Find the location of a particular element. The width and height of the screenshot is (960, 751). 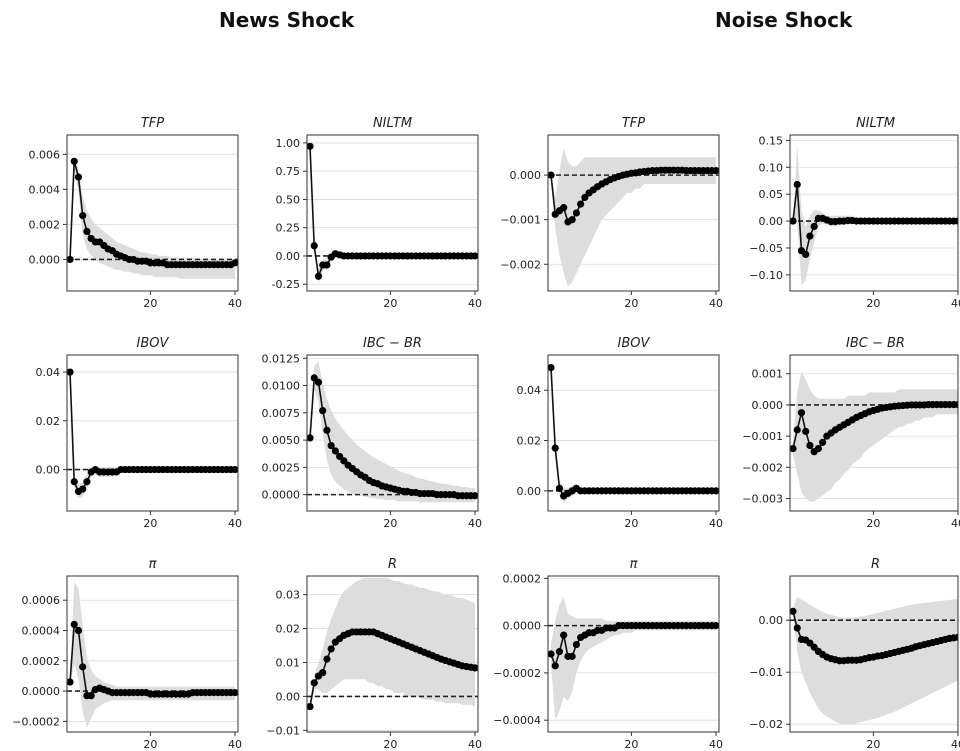

subplot-6: 0.00 0.02 0.04 20 40 IBOV is located at coordinates (620, 433).